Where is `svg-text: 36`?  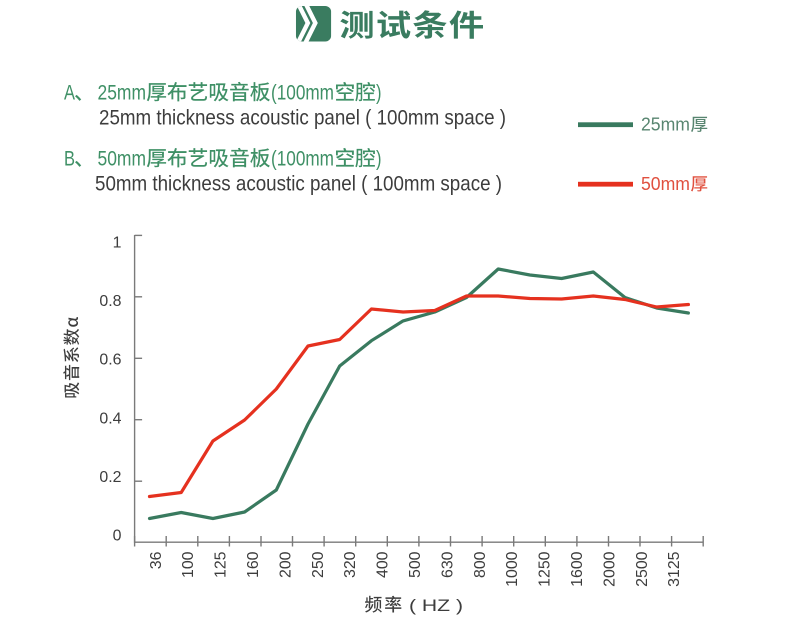 svg-text: 36 is located at coordinates (156, 560).